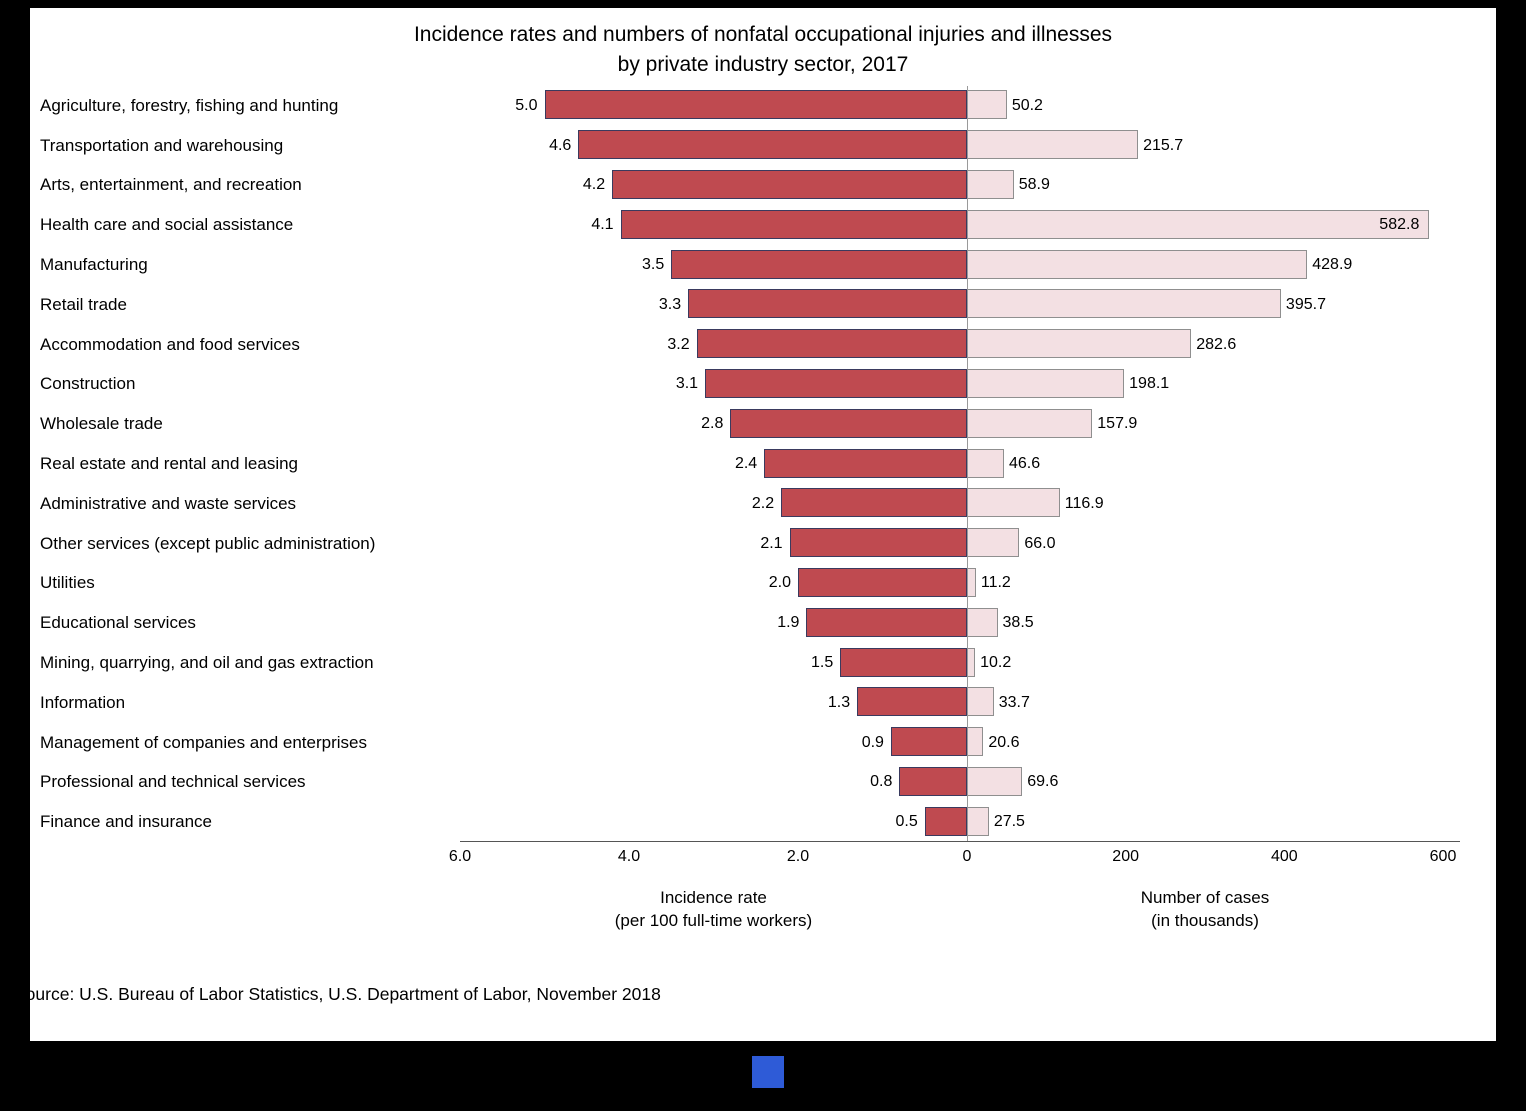  What do you see at coordinates (951, 743) in the screenshot?
I see `row-plot: 0.9 20.6` at bounding box center [951, 743].